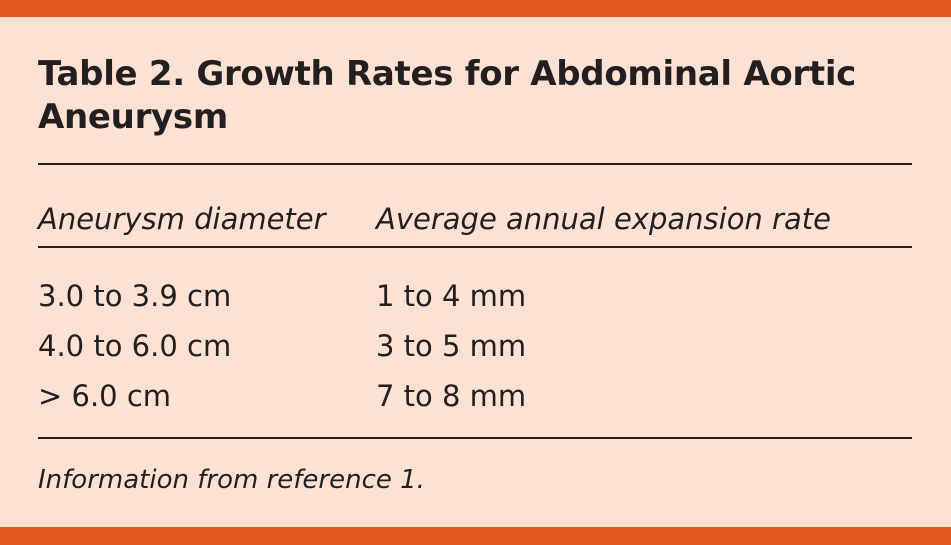 Image resolution: width=951 pixels, height=545 pixels. What do you see at coordinates (135, 346) in the screenshot?
I see `table-cell-diameter: 4.0 to 6.0 cm` at bounding box center [135, 346].